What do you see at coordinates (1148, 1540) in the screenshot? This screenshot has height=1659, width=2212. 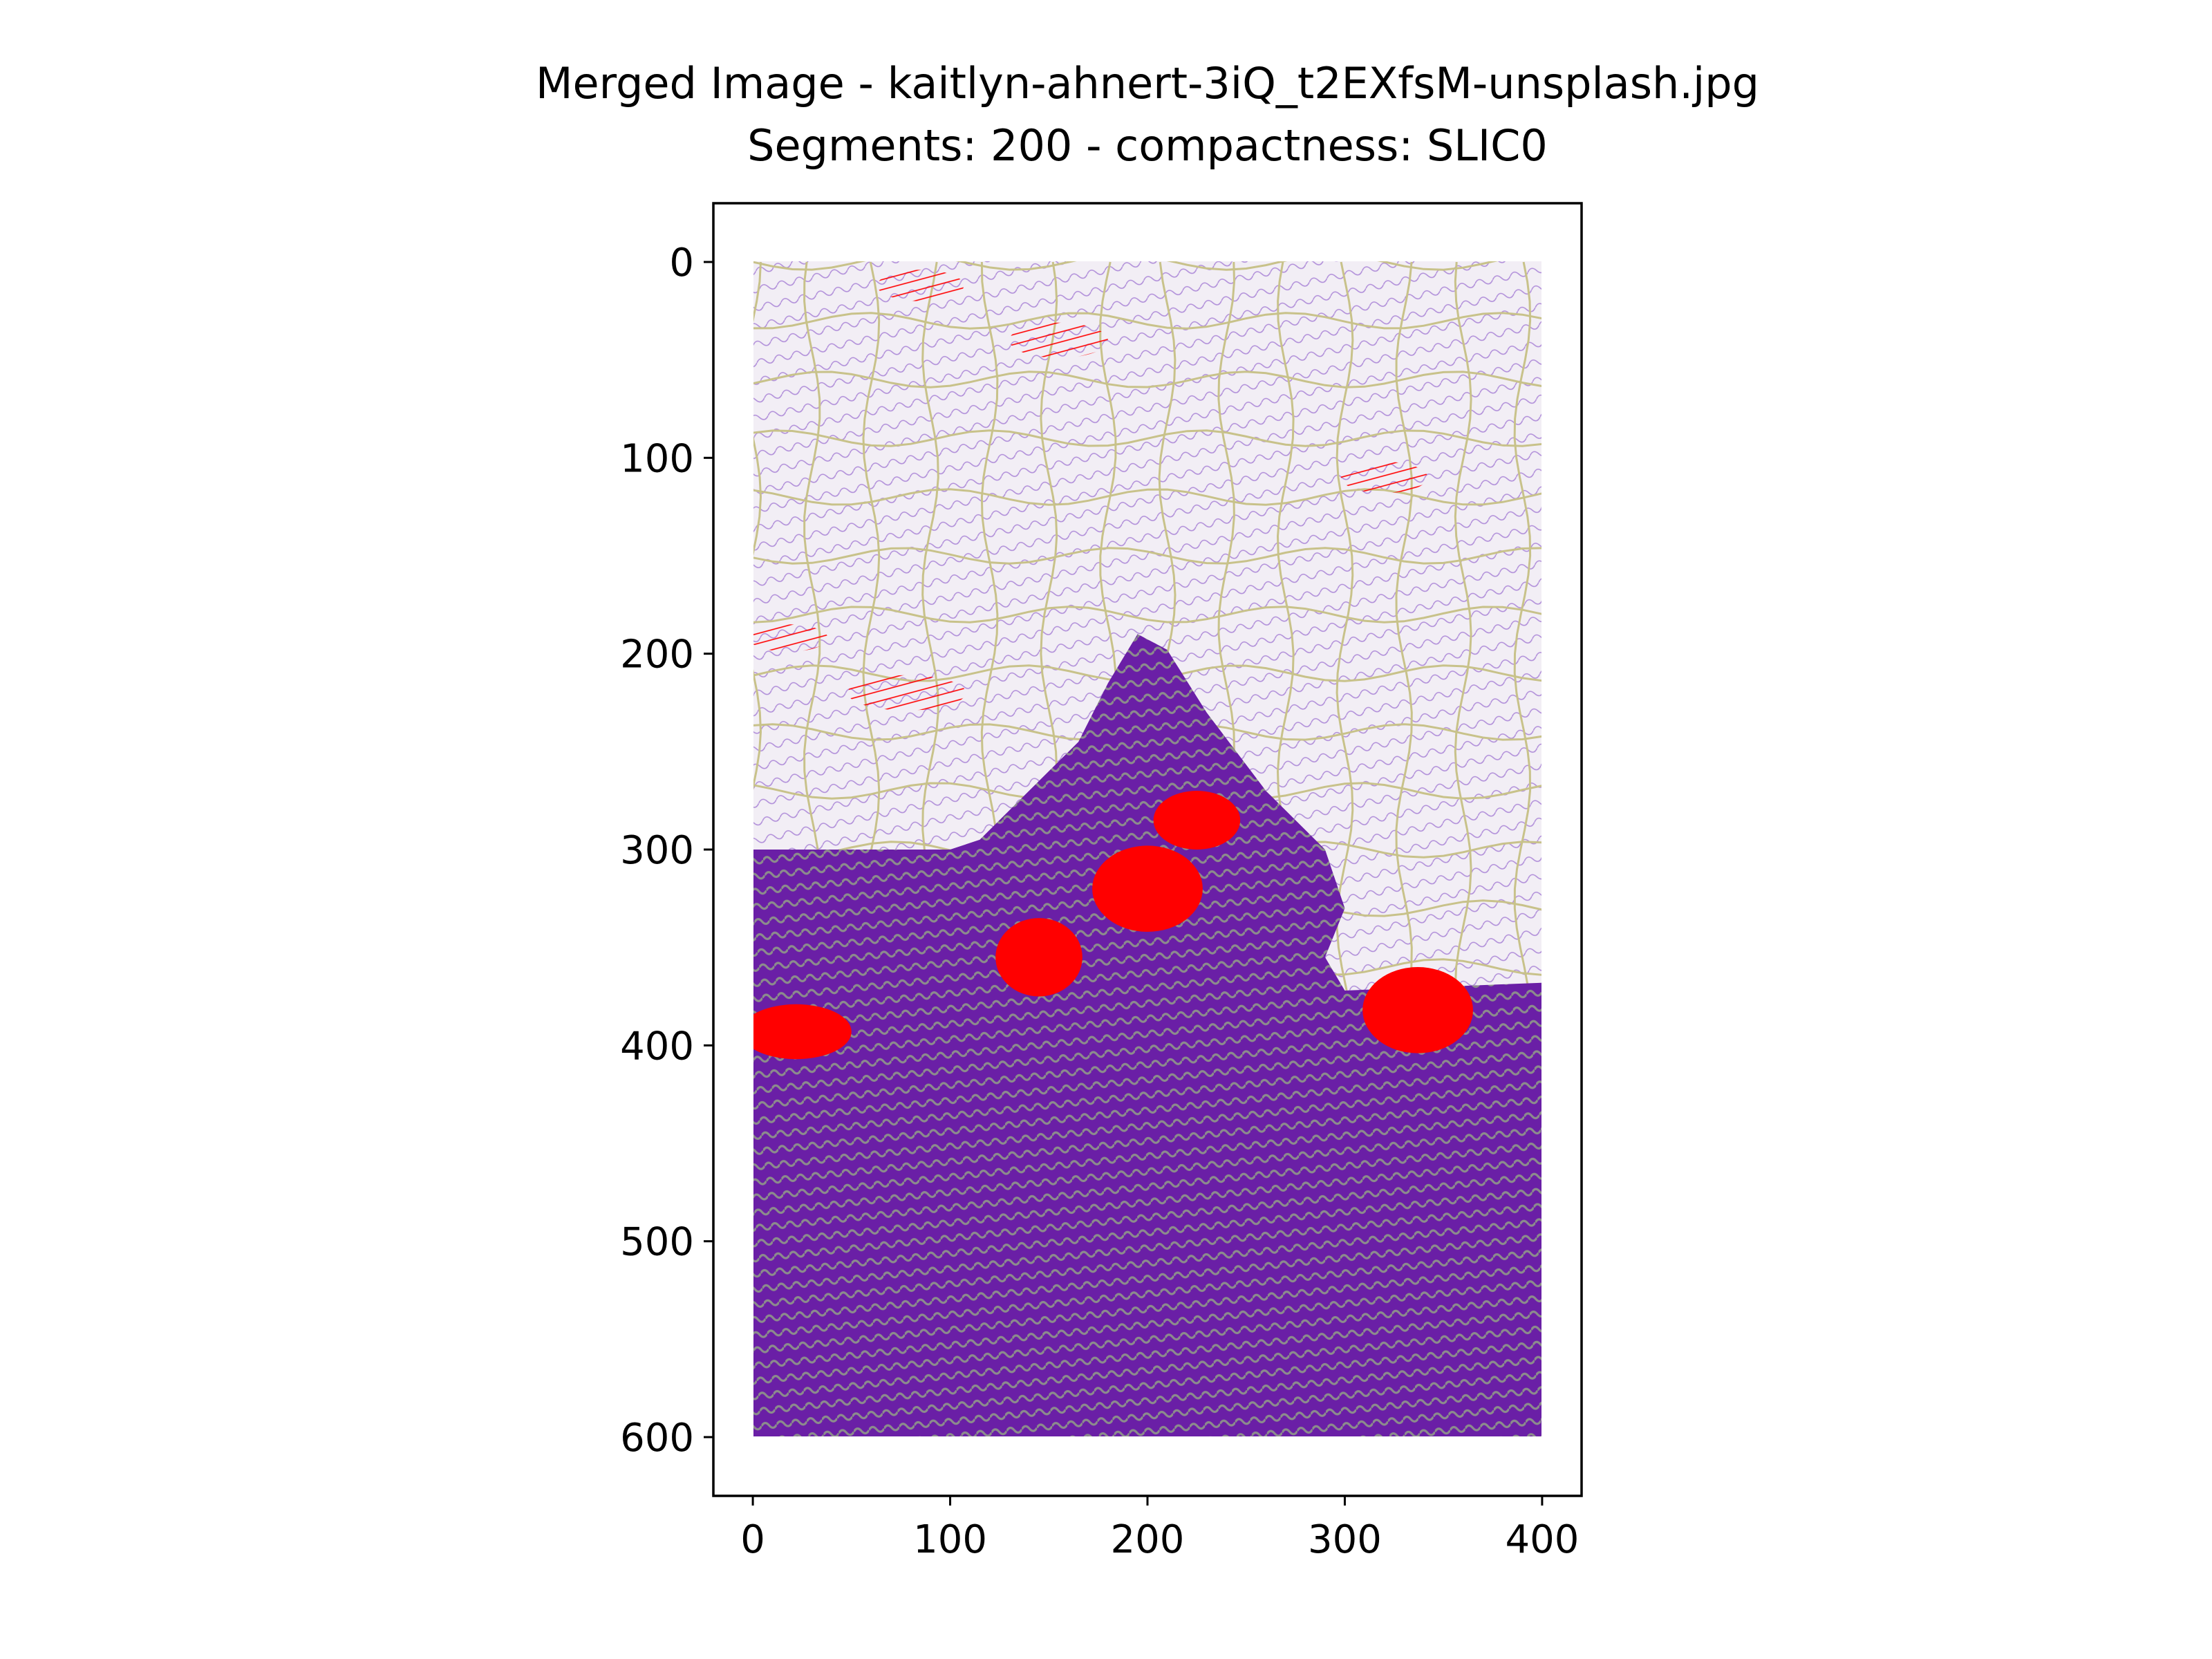 I see `x-tick-label: 200` at bounding box center [1148, 1540].